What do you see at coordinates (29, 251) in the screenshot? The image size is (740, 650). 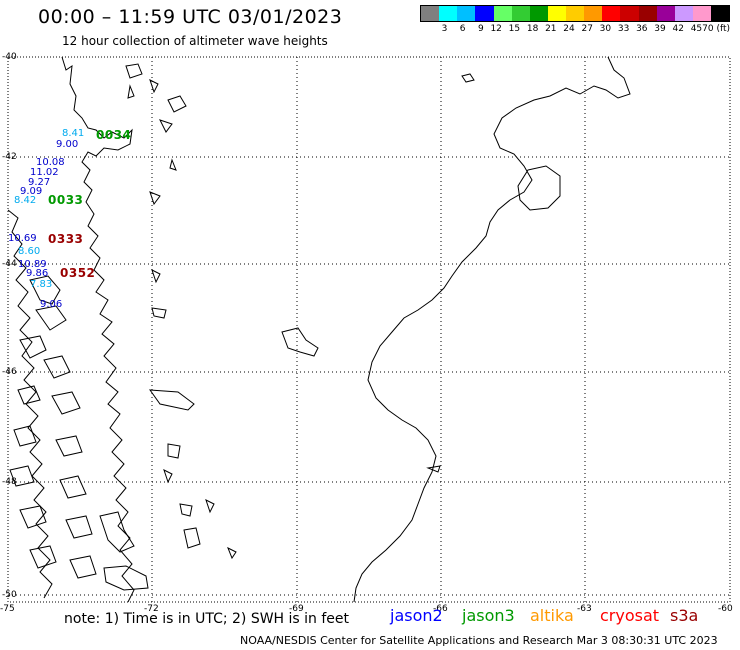 I see `wave-height-value: 8.60` at bounding box center [29, 251].